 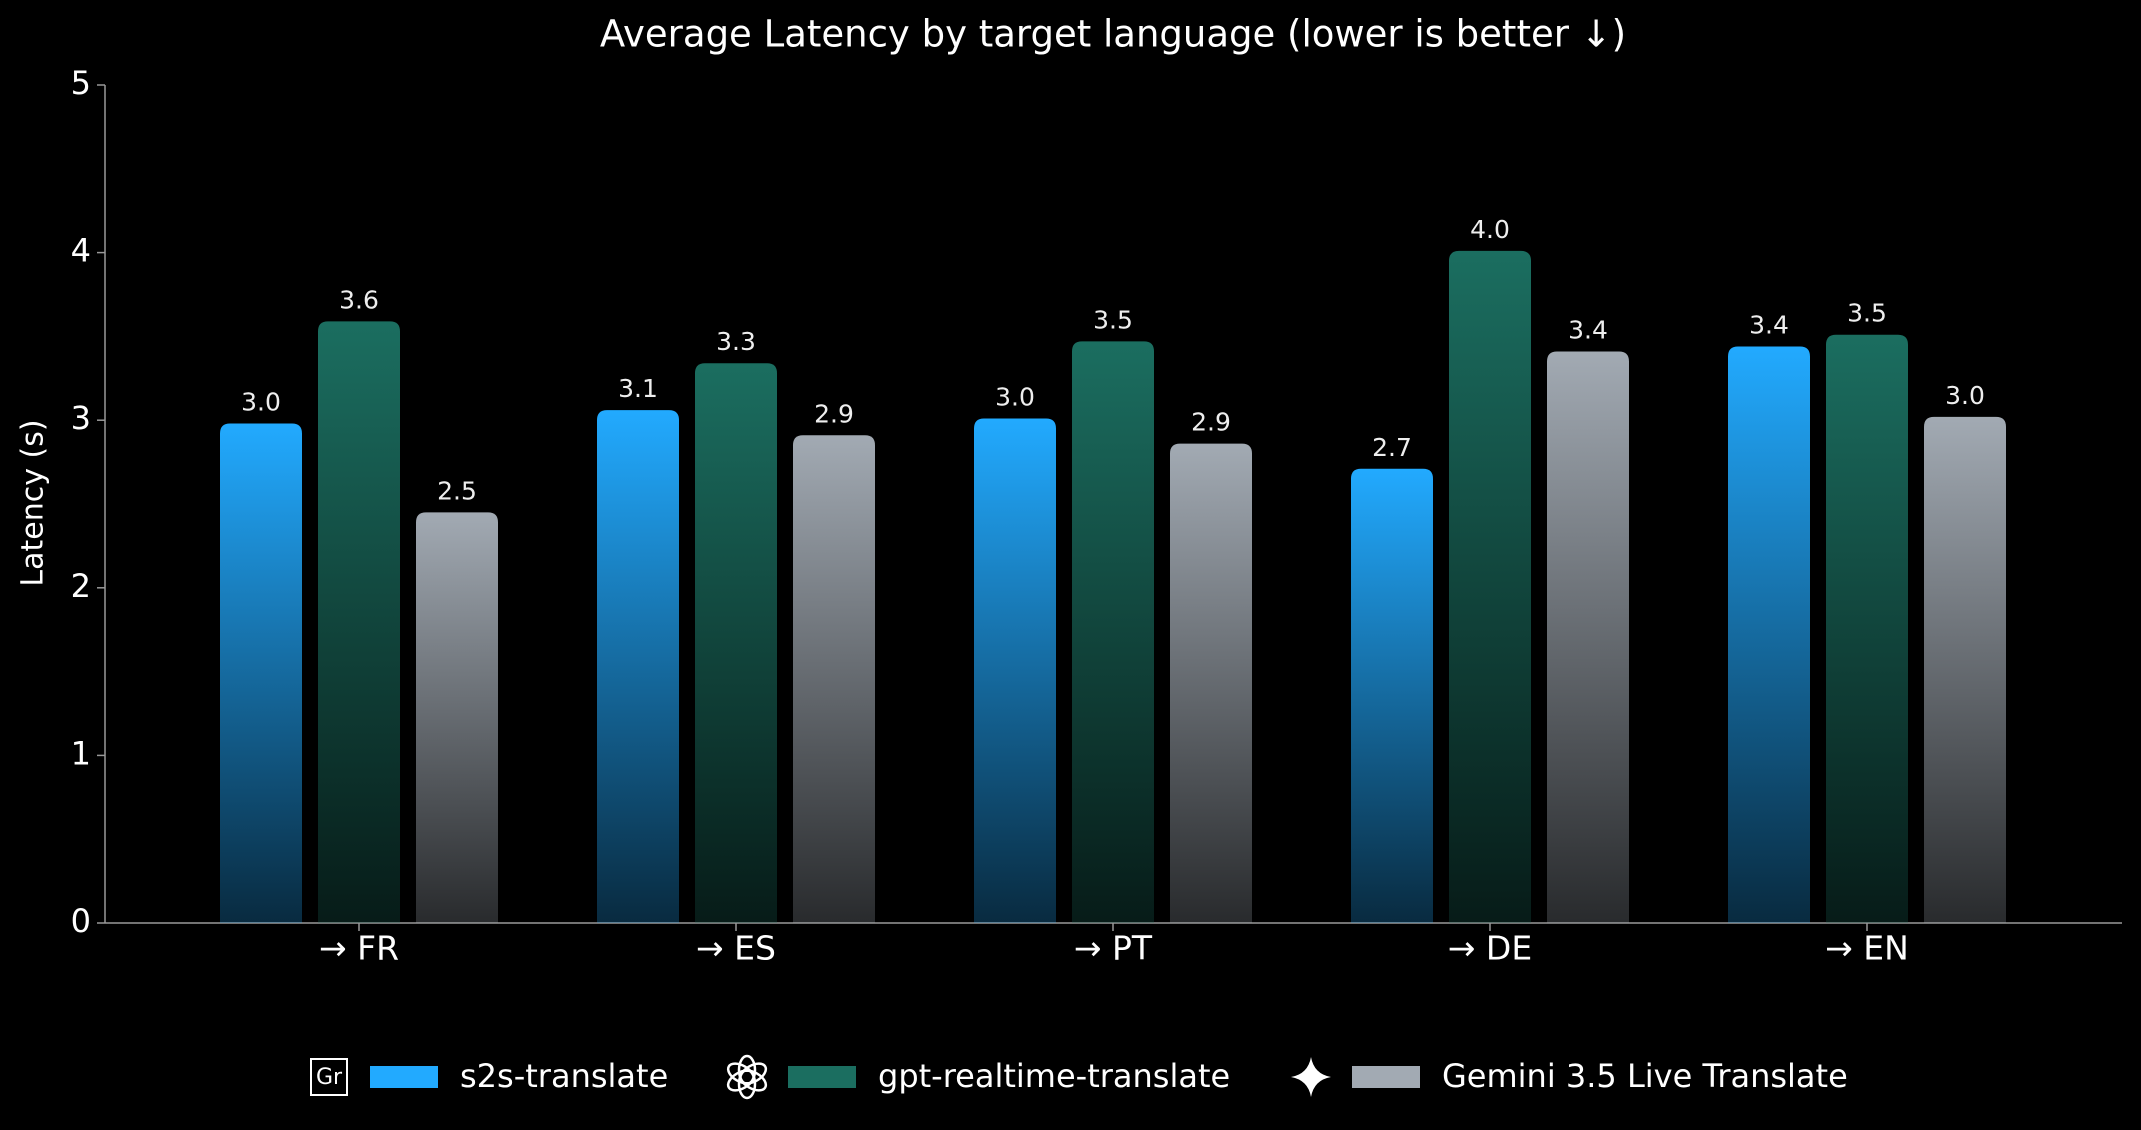 I want to click on value-label: 2.7, so click(x=1392, y=447).